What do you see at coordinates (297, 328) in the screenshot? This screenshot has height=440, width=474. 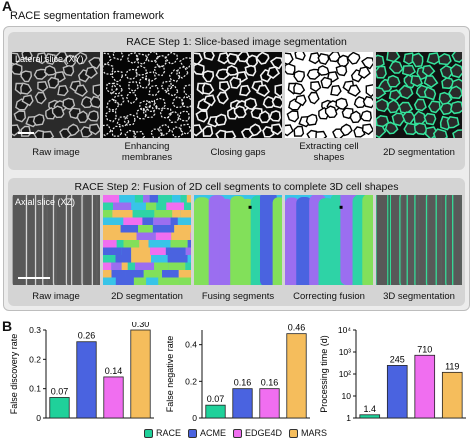 I see `bar-value-label: 0.46` at bounding box center [297, 328].